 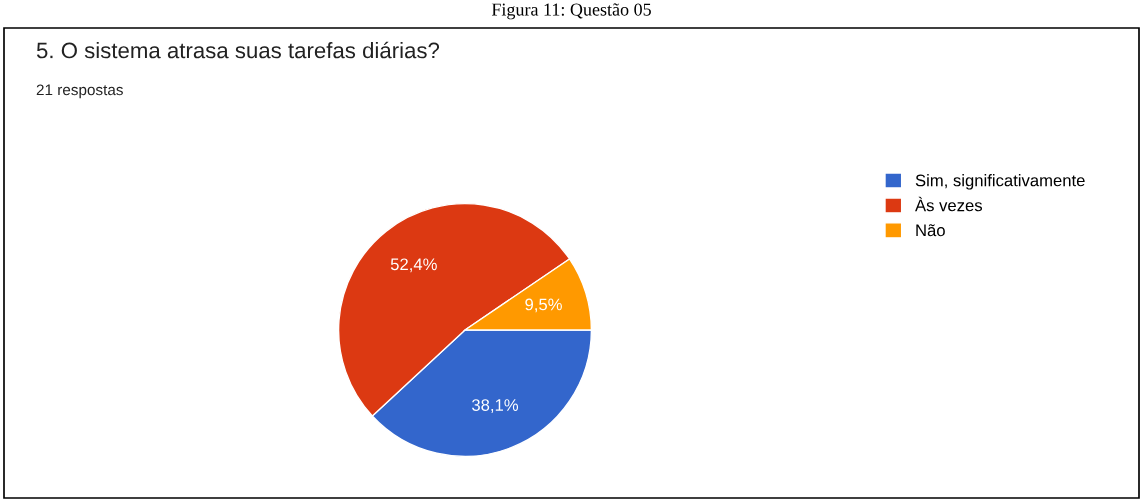 I want to click on text: Figura 11: Questão 05, so click(x=571, y=11).